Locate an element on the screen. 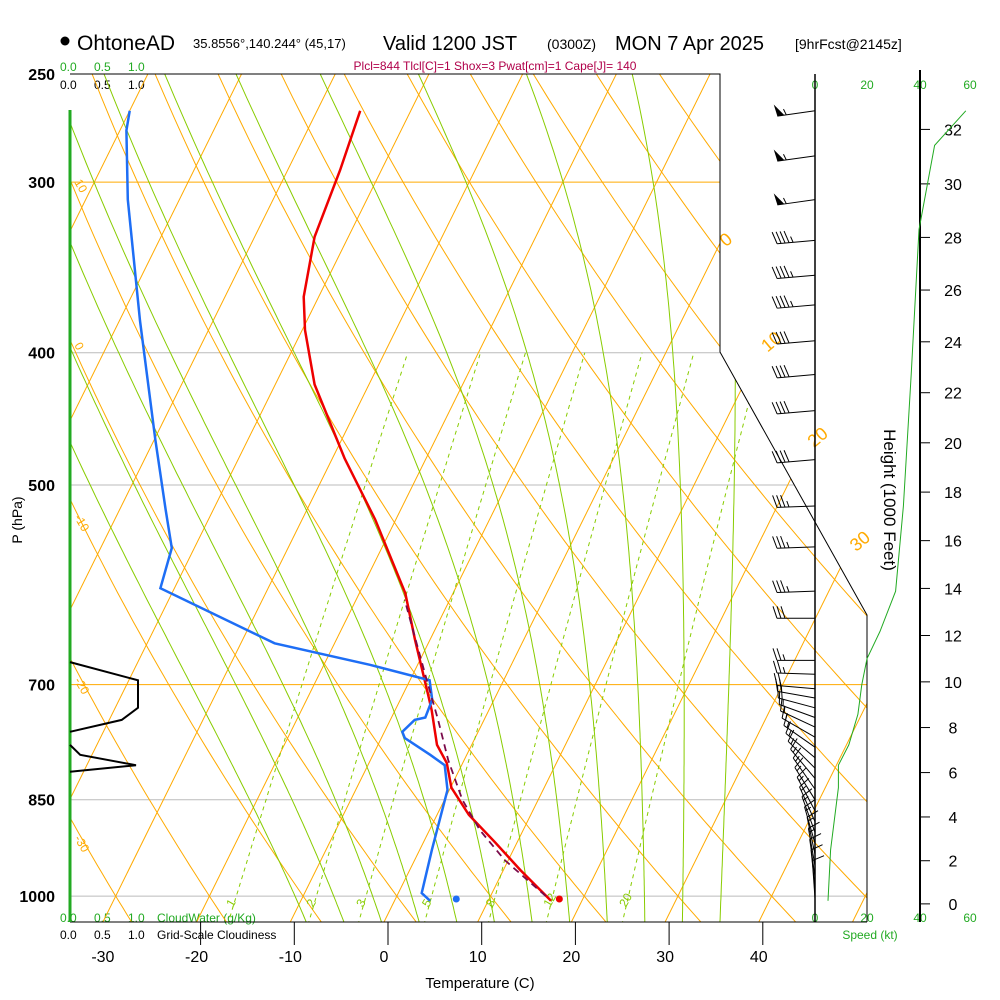  speed-tick-top: 60 is located at coordinates (970, 85).